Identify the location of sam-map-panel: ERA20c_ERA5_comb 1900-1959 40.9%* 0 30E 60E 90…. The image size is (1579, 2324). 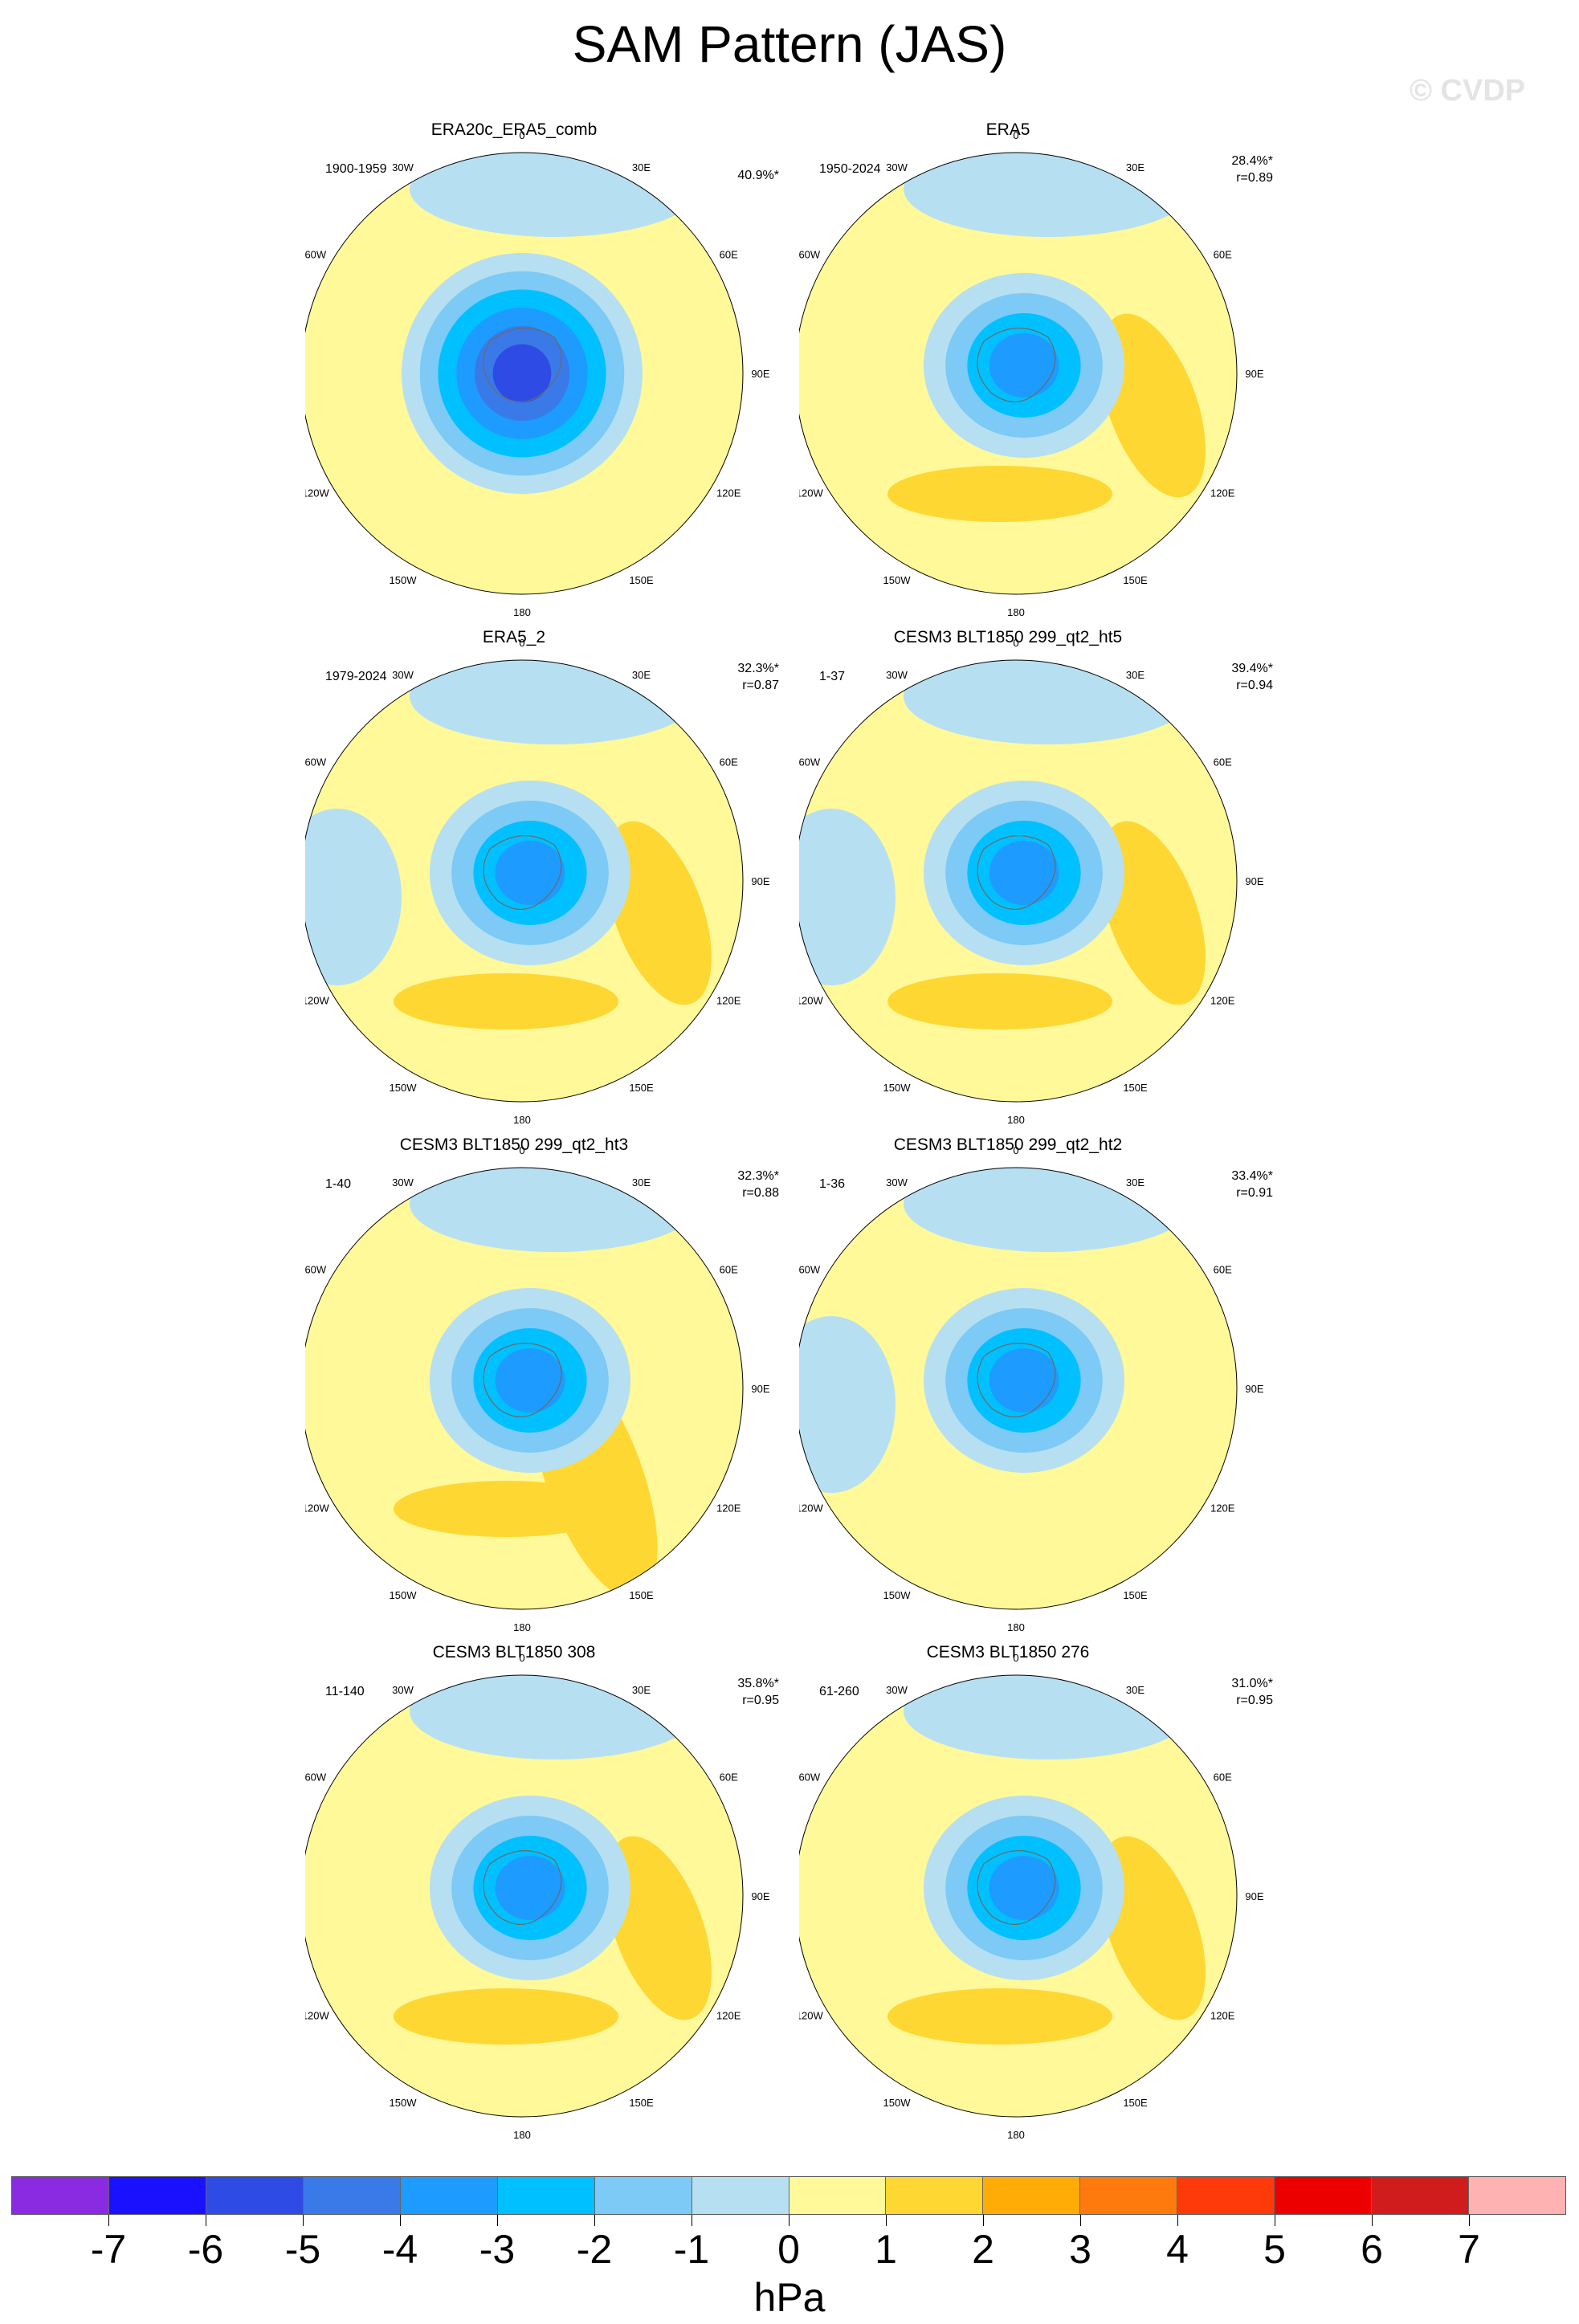
(708, 377).